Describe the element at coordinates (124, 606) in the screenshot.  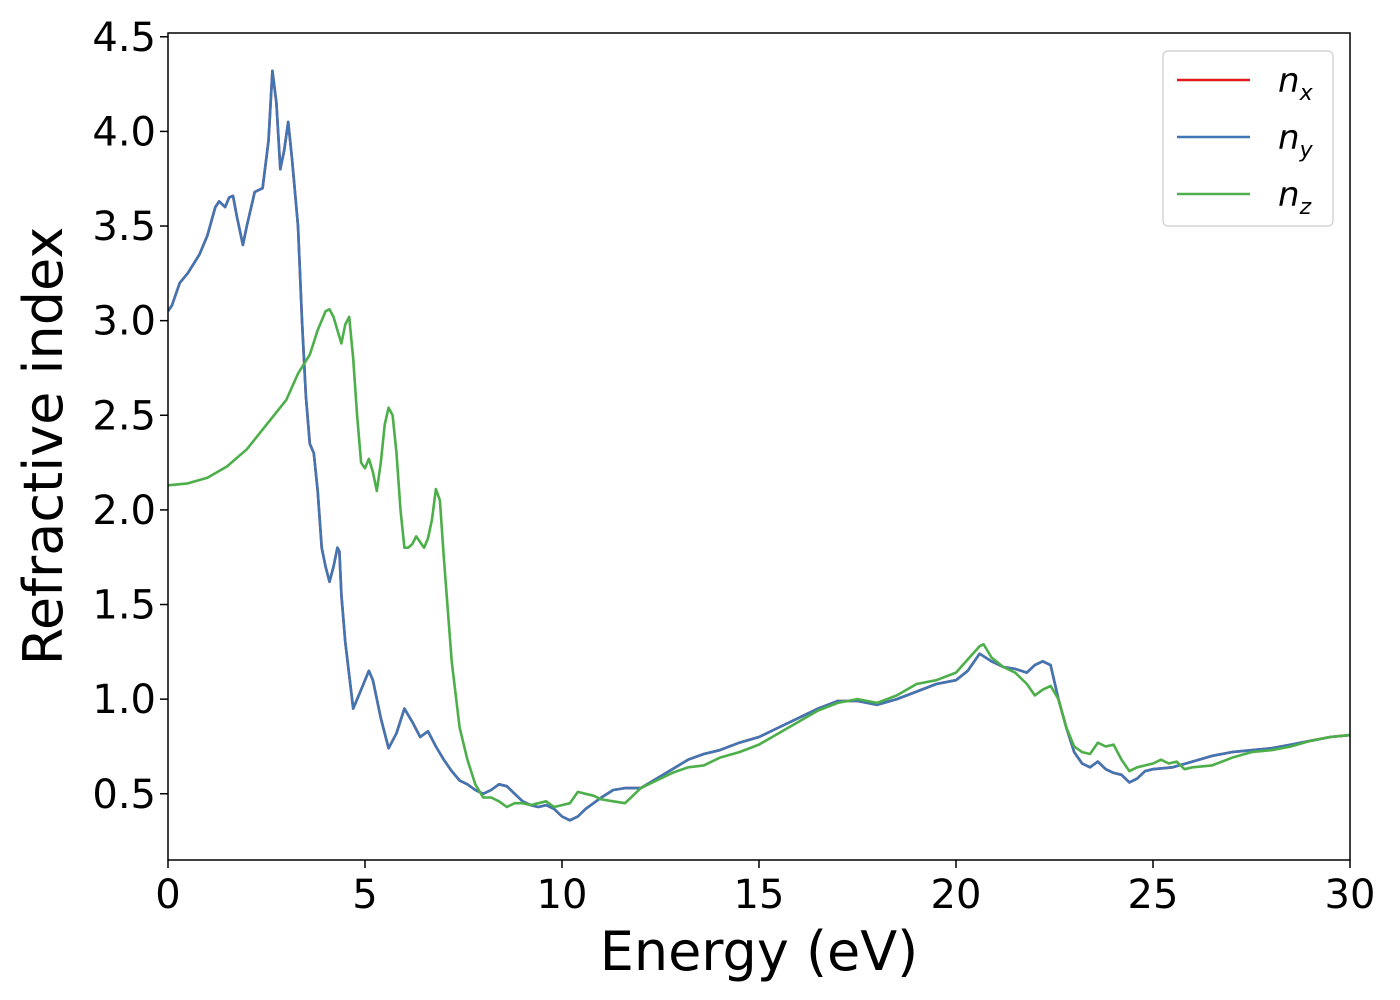
I see `y-tick-label: 1.5` at that location.